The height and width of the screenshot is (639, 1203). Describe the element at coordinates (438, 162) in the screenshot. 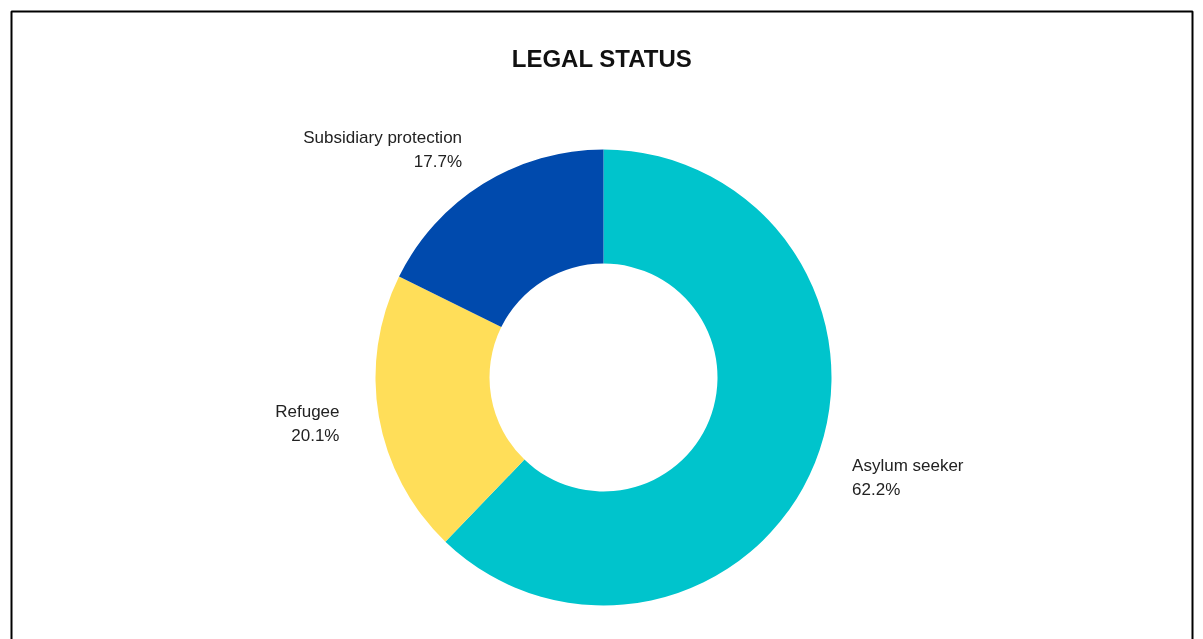

I see `data-label: 17.7%` at that location.